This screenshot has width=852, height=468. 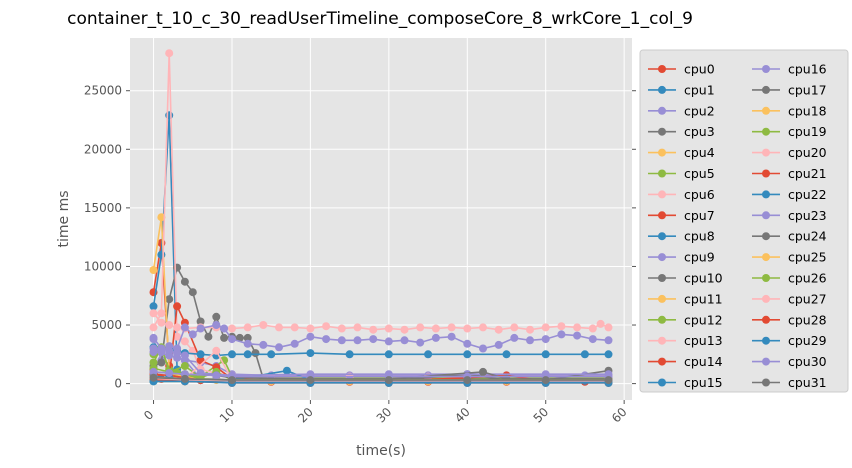 I want to click on legend-label: cpu19, so click(x=807, y=131).